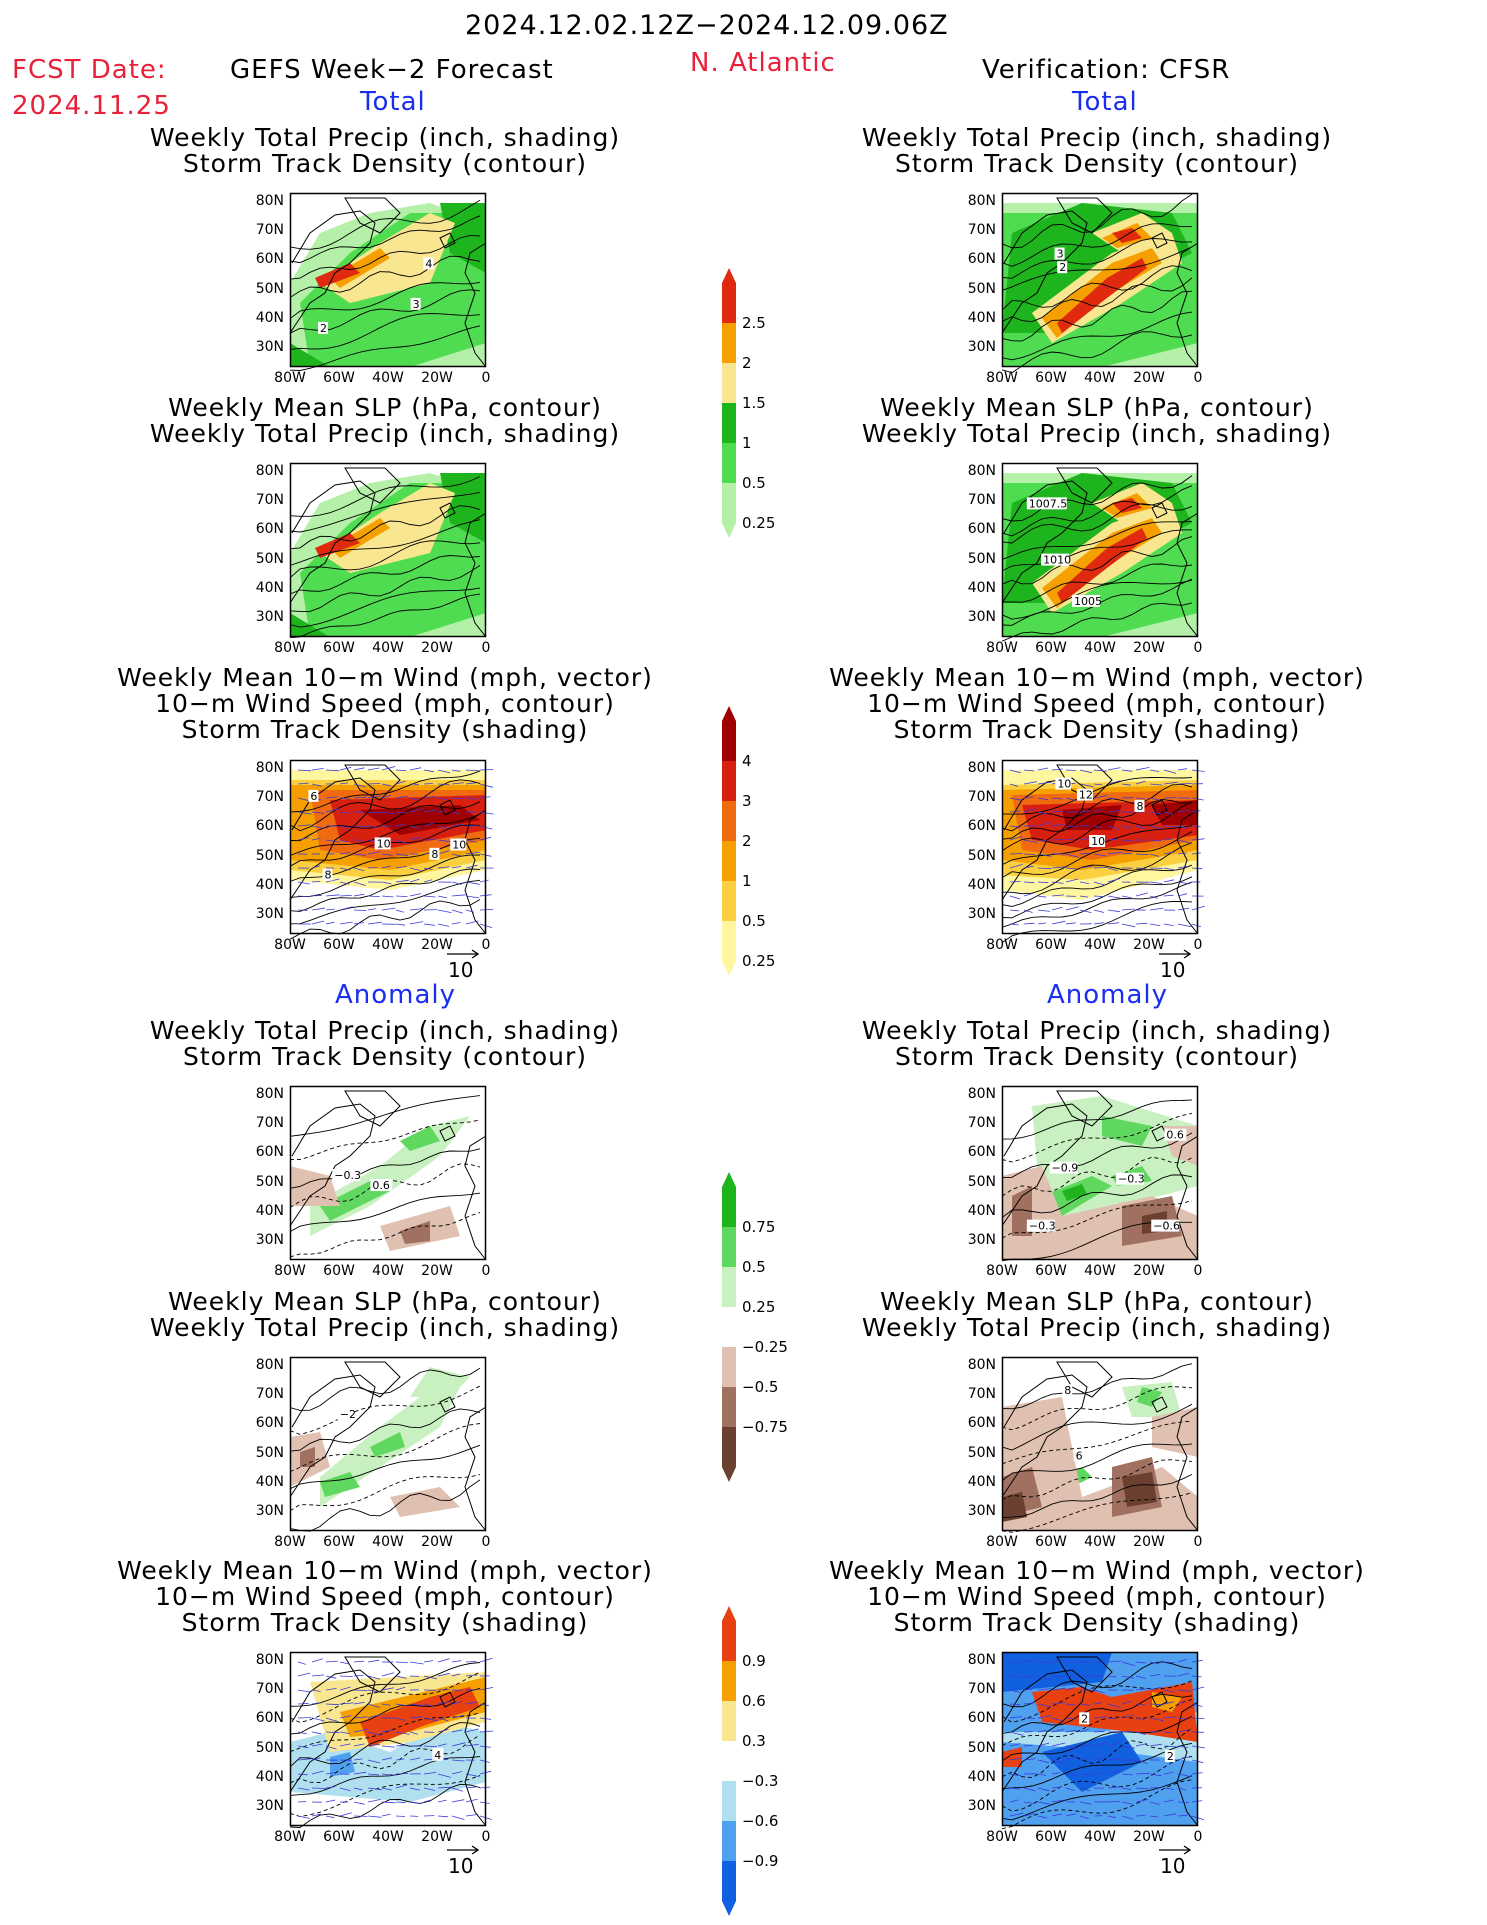 This screenshot has width=1487, height=1925. What do you see at coordinates (290, 648) in the screenshot?
I see `lon-tick-label: 80W` at bounding box center [290, 648].